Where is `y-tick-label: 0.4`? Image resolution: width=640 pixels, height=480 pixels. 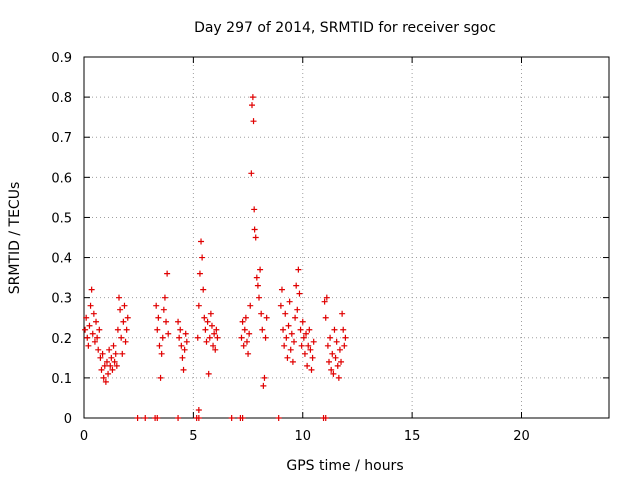
y-tick-label: 0.4 is located at coordinates (61, 259).